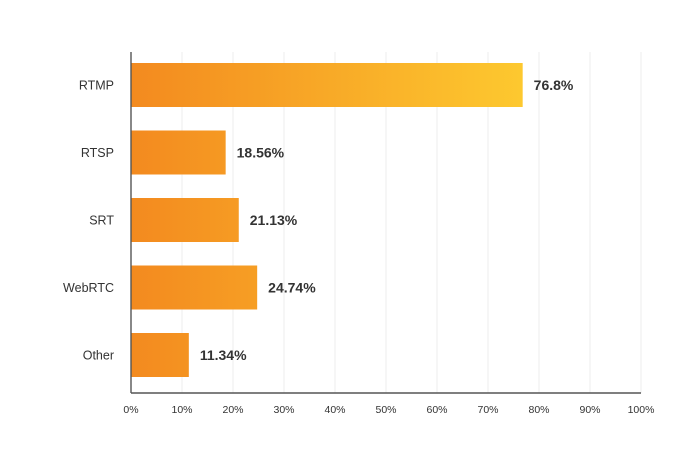 The image size is (700, 461). What do you see at coordinates (223, 355) in the screenshot?
I see `value-label: 11.34%` at bounding box center [223, 355].